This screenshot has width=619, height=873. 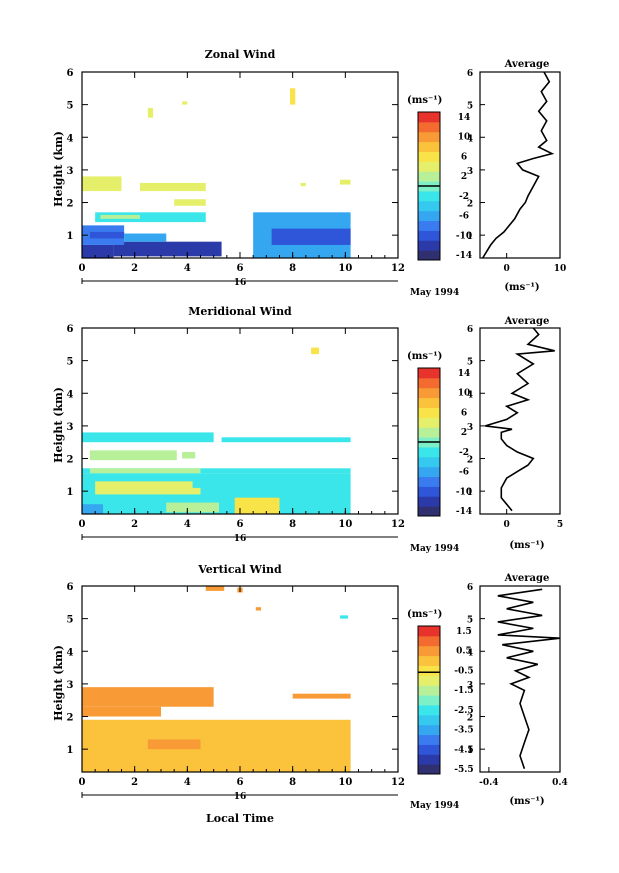 I want to click on colorbar-tick-label: -0.5, so click(x=463, y=671).